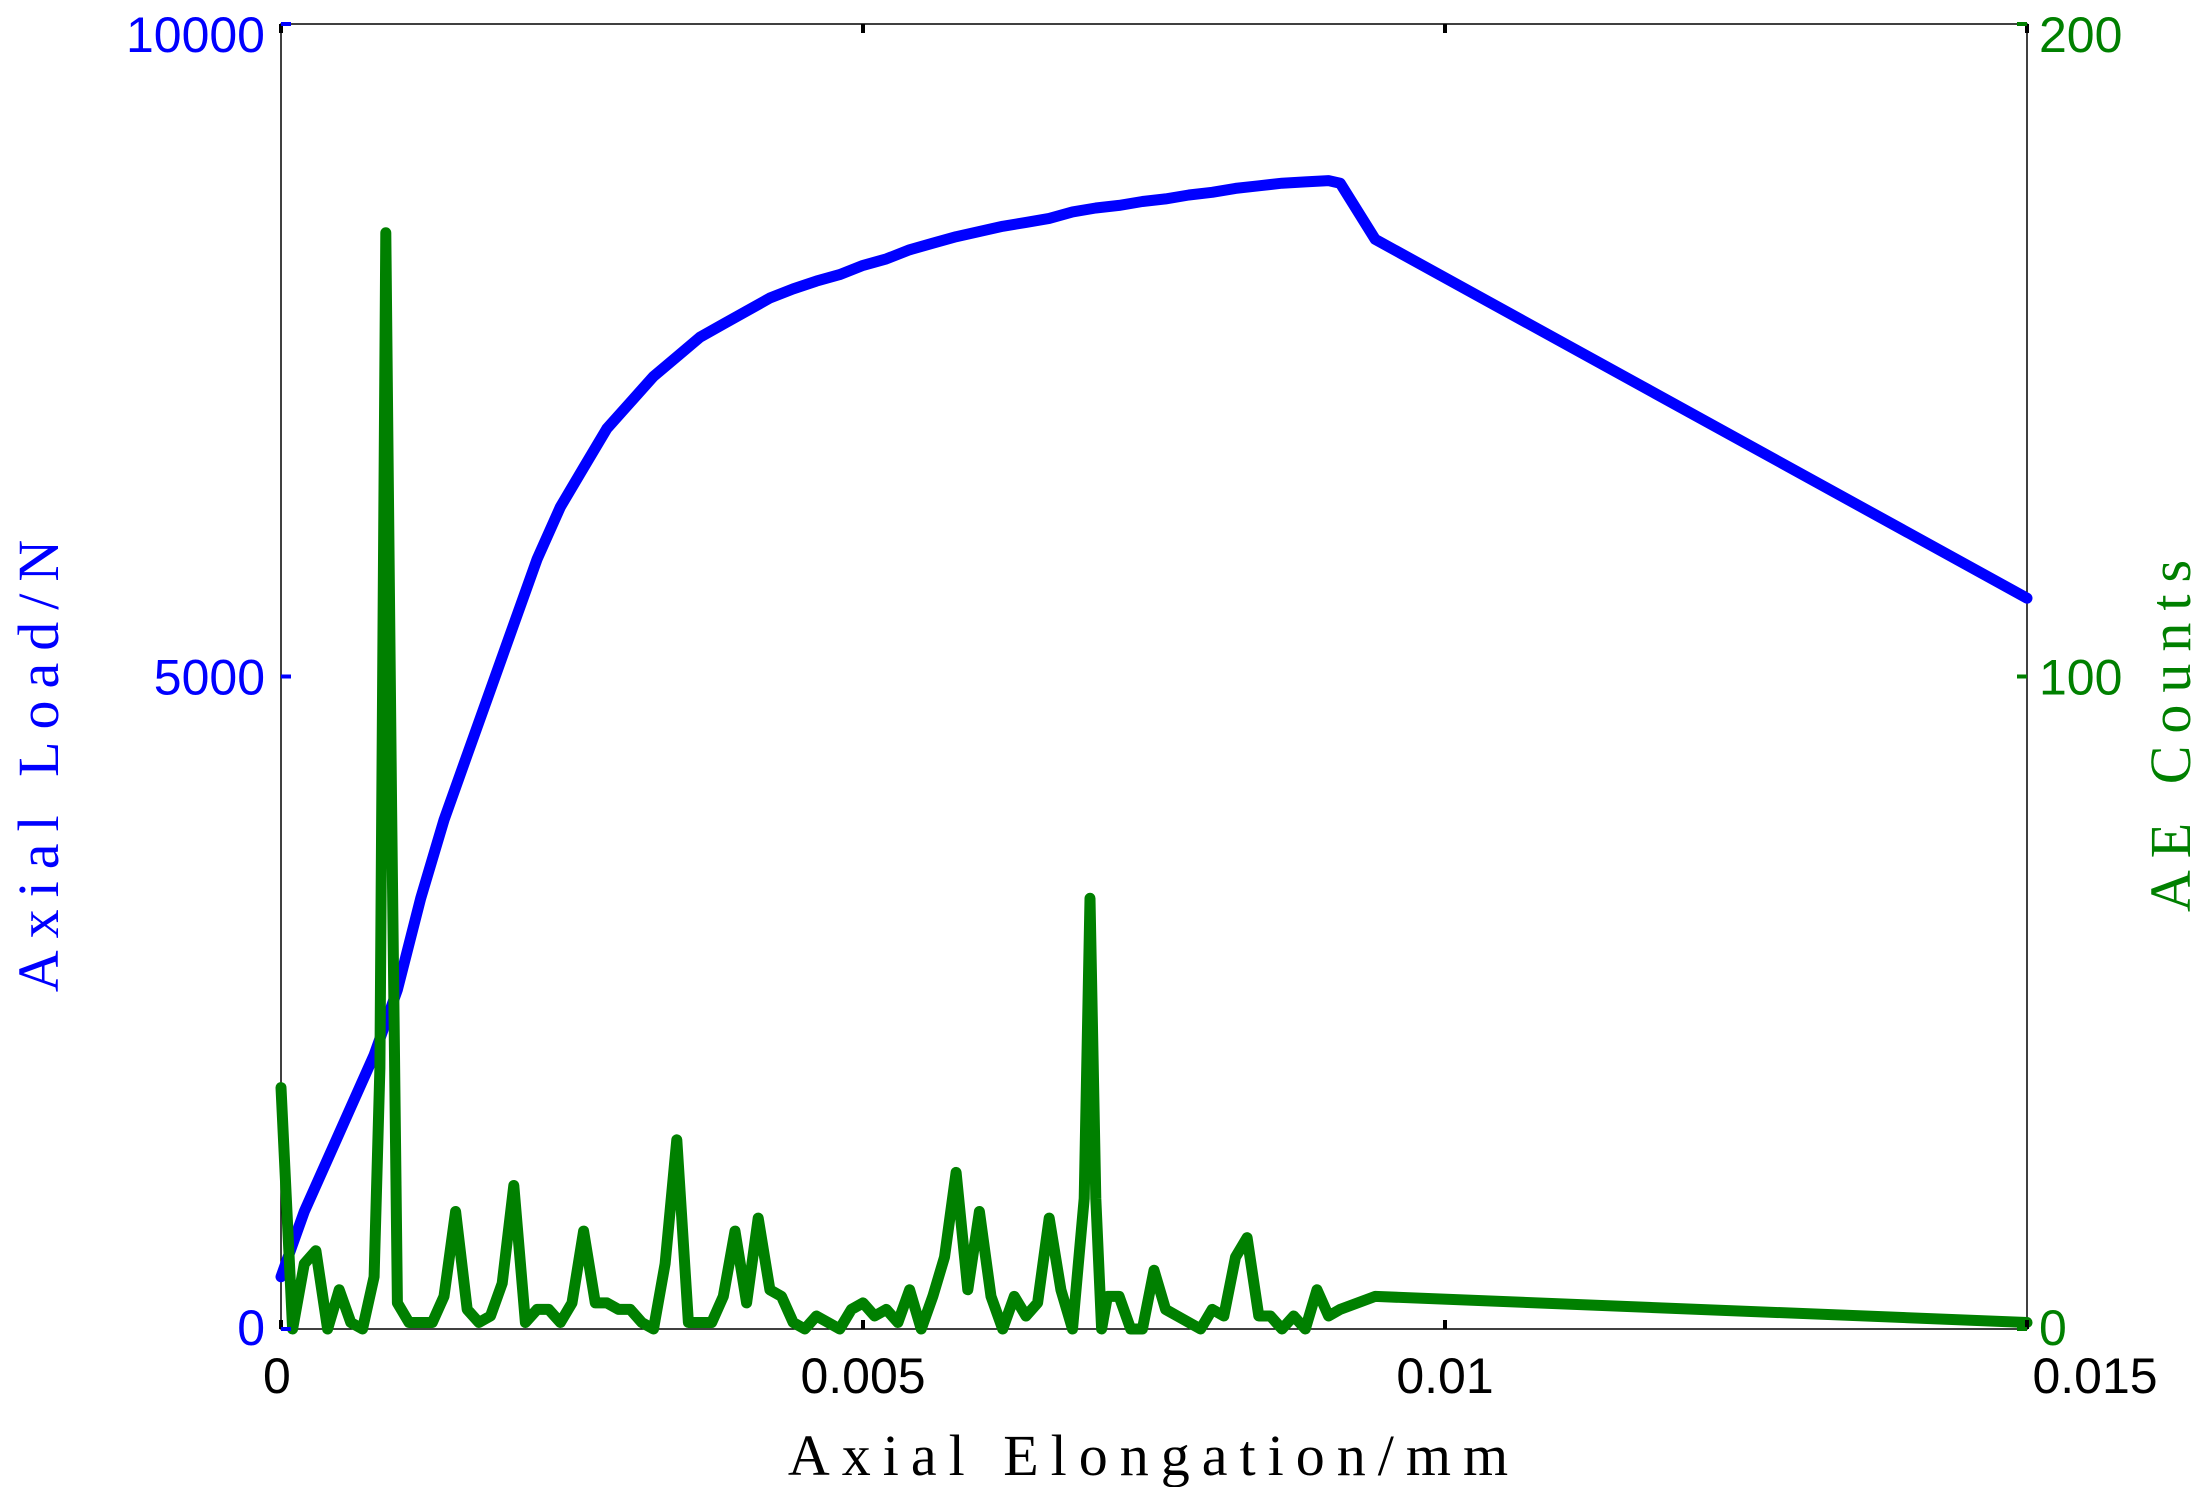 Image resolution: width=2211 pixels, height=1487 pixels. I want to click on y-right-tick-label: 200, so click(2080, 35).